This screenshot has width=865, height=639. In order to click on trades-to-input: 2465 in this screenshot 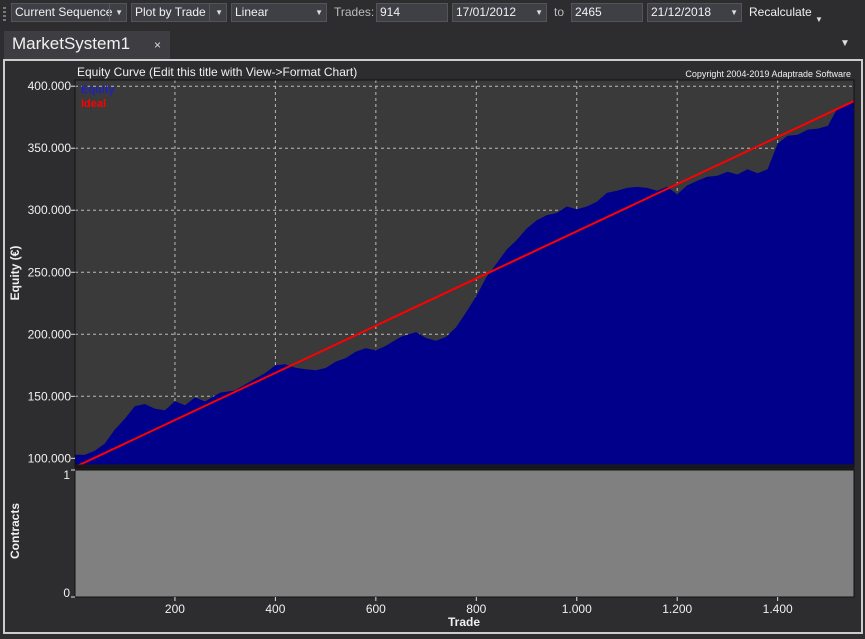, I will do `click(607, 12)`.